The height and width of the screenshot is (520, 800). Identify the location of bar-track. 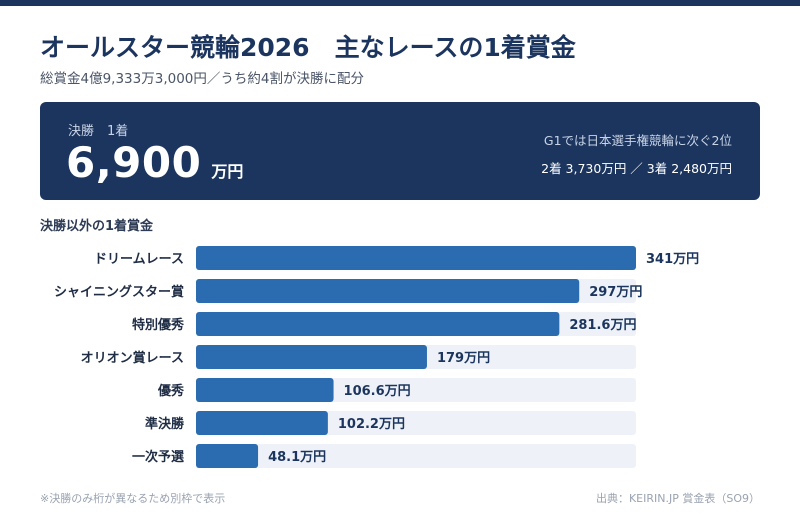
(416, 456).